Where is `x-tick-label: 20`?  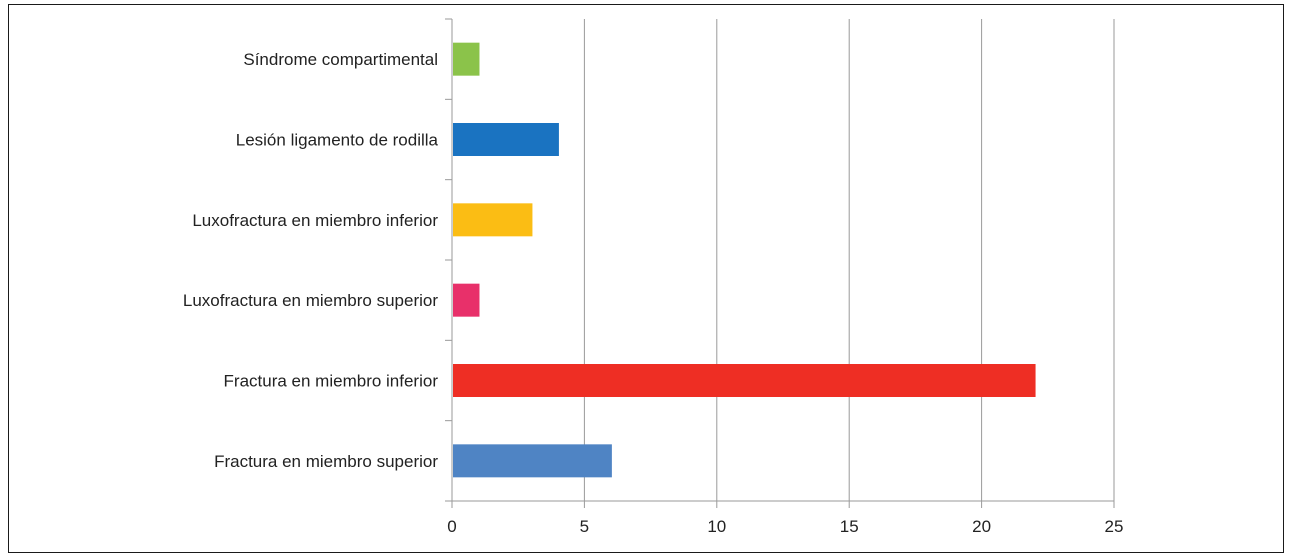 x-tick-label: 20 is located at coordinates (981, 526).